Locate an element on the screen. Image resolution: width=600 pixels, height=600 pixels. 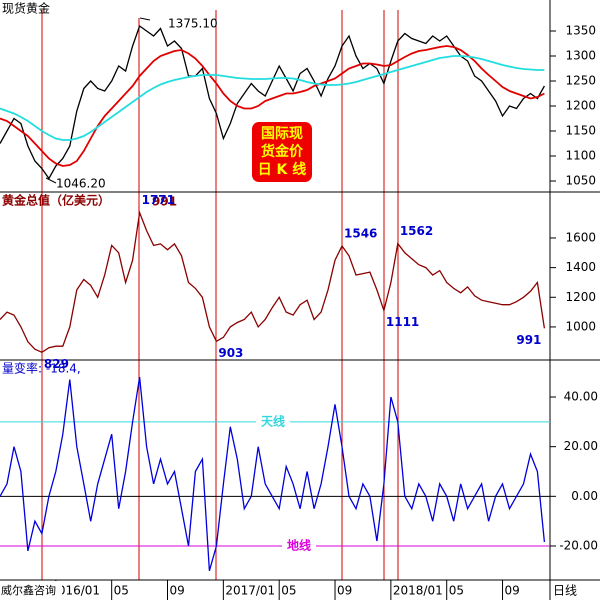
annotation: 1375.10 is located at coordinates (193, 24).